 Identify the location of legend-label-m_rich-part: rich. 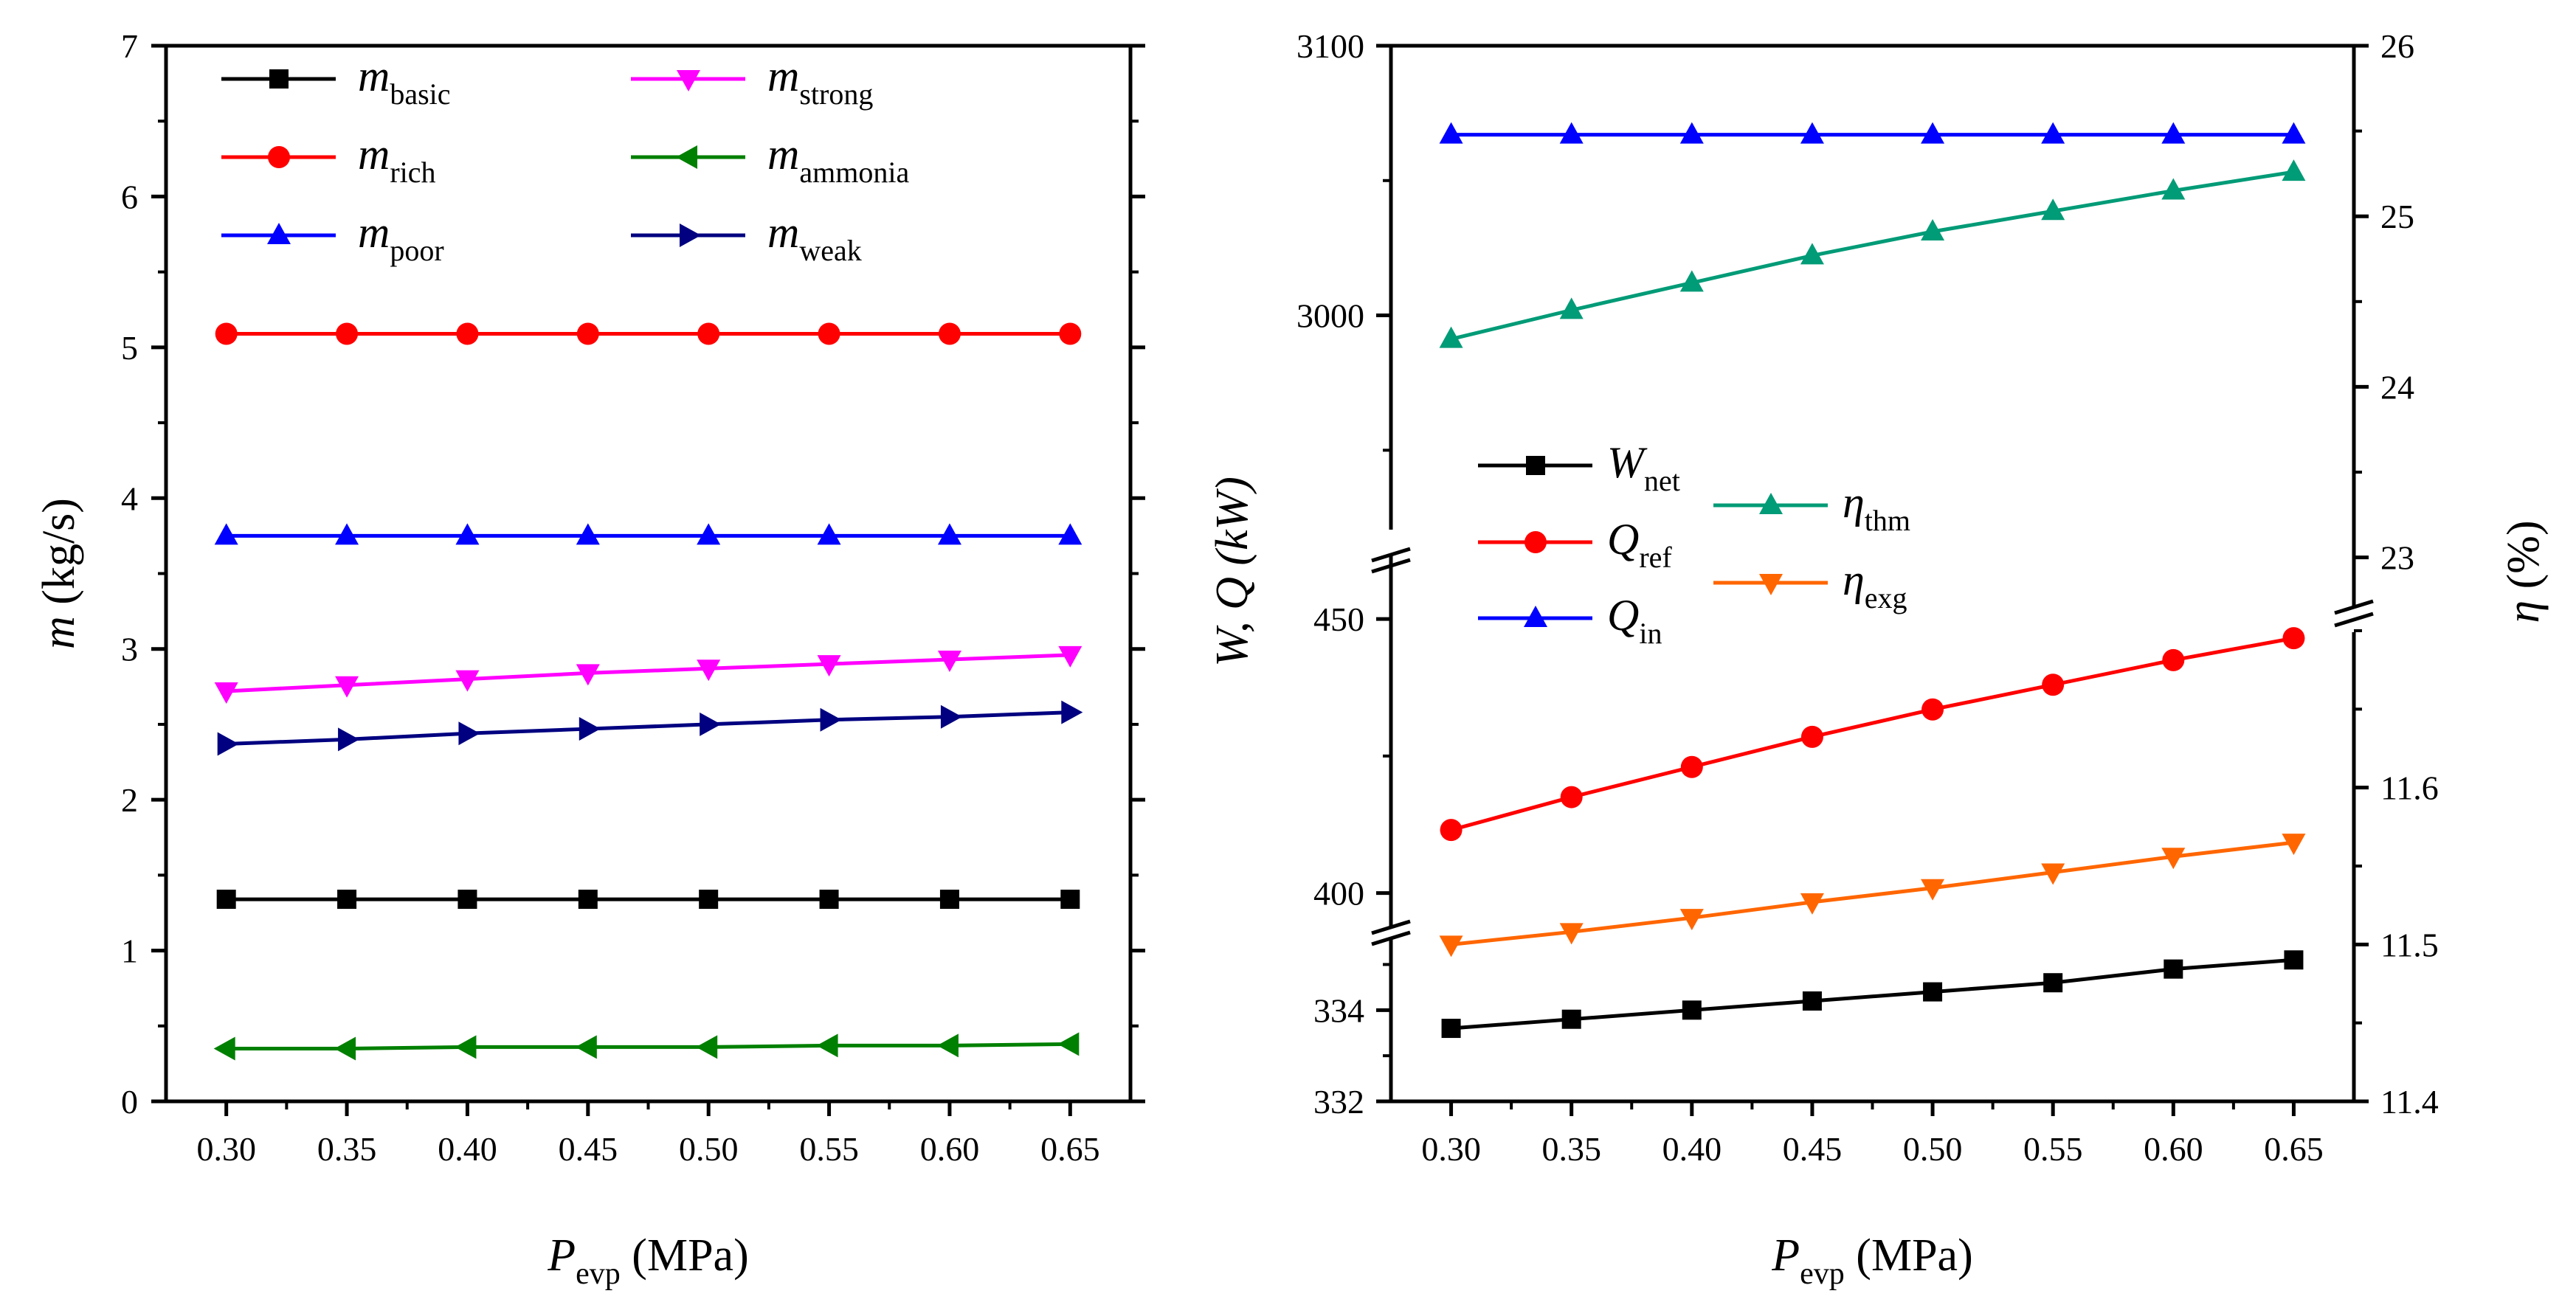
(412, 172).